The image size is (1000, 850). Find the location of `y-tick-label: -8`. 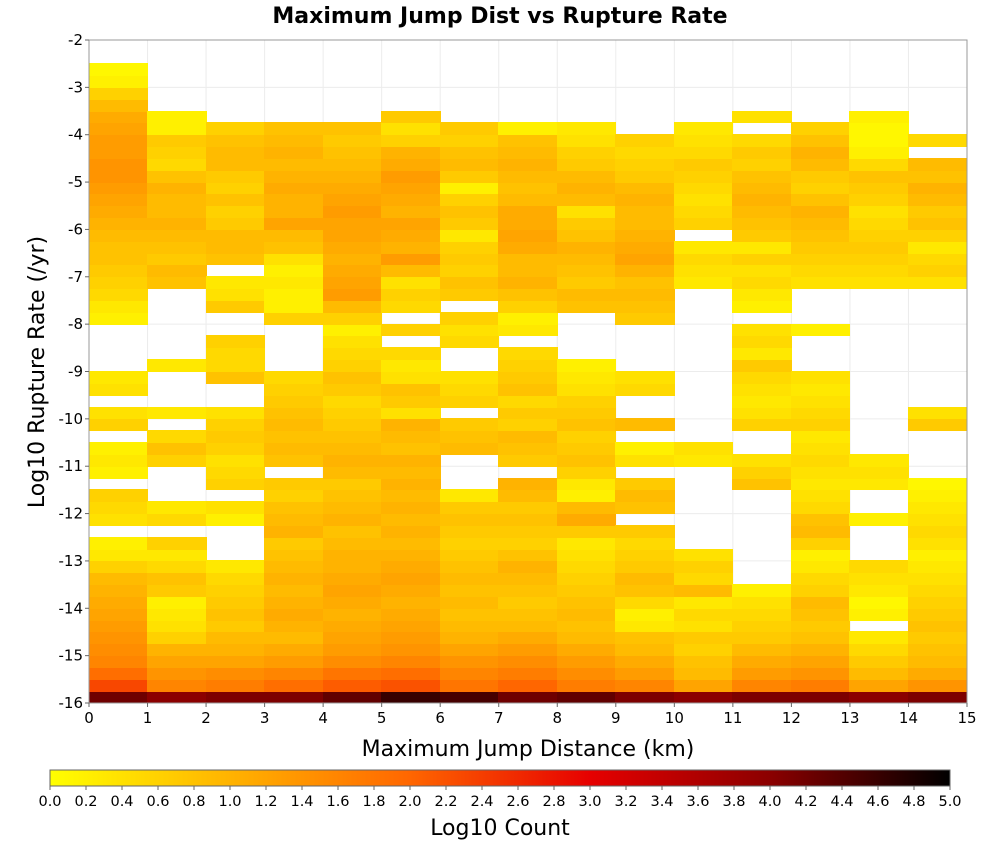

y-tick-label: -8 is located at coordinates (75, 324).